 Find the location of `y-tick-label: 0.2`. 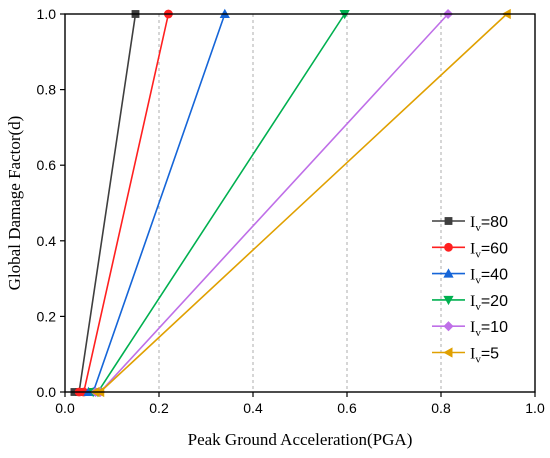

y-tick-label: 0.2 is located at coordinates (47, 316).